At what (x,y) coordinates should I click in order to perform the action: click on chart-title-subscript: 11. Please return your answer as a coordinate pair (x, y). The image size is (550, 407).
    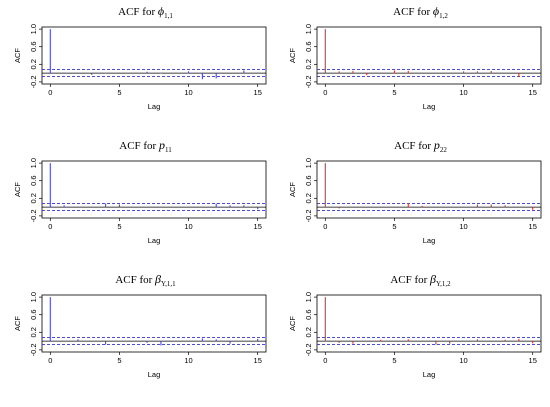
    Looking at the image, I should click on (168, 150).